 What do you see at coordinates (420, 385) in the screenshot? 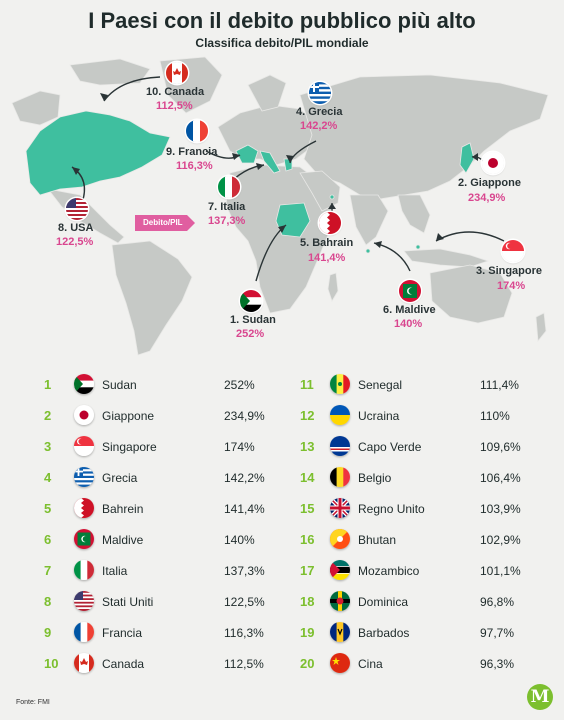
I see `ranking-row: 11 Senegal 111,4%` at bounding box center [420, 385].